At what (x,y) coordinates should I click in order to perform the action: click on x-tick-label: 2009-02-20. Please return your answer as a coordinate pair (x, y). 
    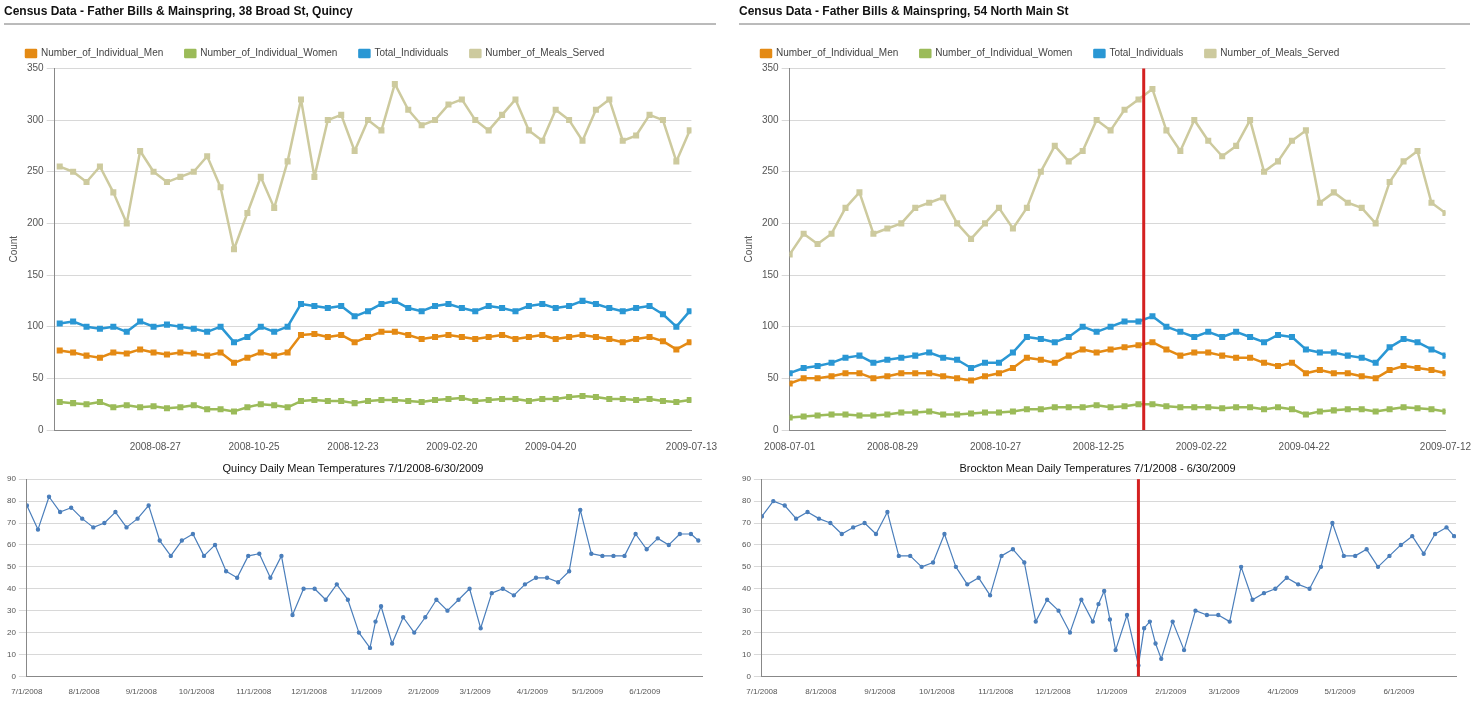
    Looking at the image, I should click on (452, 446).